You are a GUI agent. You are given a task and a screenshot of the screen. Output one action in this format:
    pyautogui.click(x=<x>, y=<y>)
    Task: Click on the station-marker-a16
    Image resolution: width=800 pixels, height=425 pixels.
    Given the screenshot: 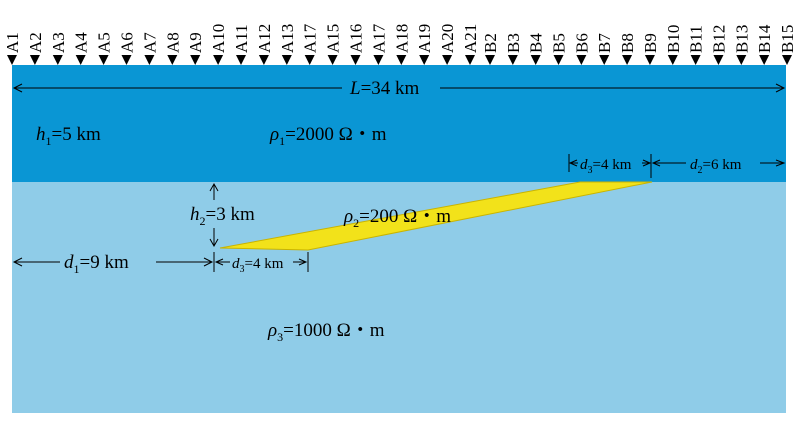 What is the action you would take?
    pyautogui.click(x=378, y=60)
    